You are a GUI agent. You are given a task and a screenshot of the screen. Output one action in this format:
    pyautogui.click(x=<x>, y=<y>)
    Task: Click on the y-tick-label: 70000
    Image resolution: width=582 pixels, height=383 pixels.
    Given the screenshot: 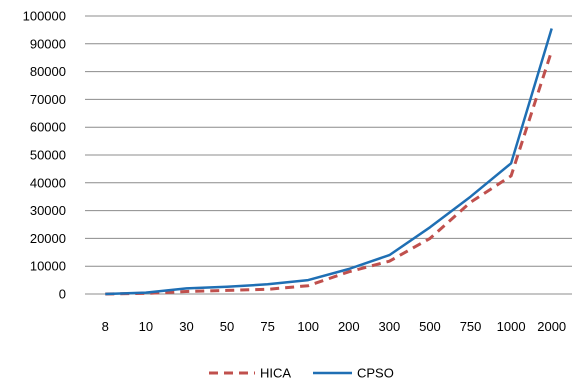 What is the action you would take?
    pyautogui.click(x=48, y=99)
    